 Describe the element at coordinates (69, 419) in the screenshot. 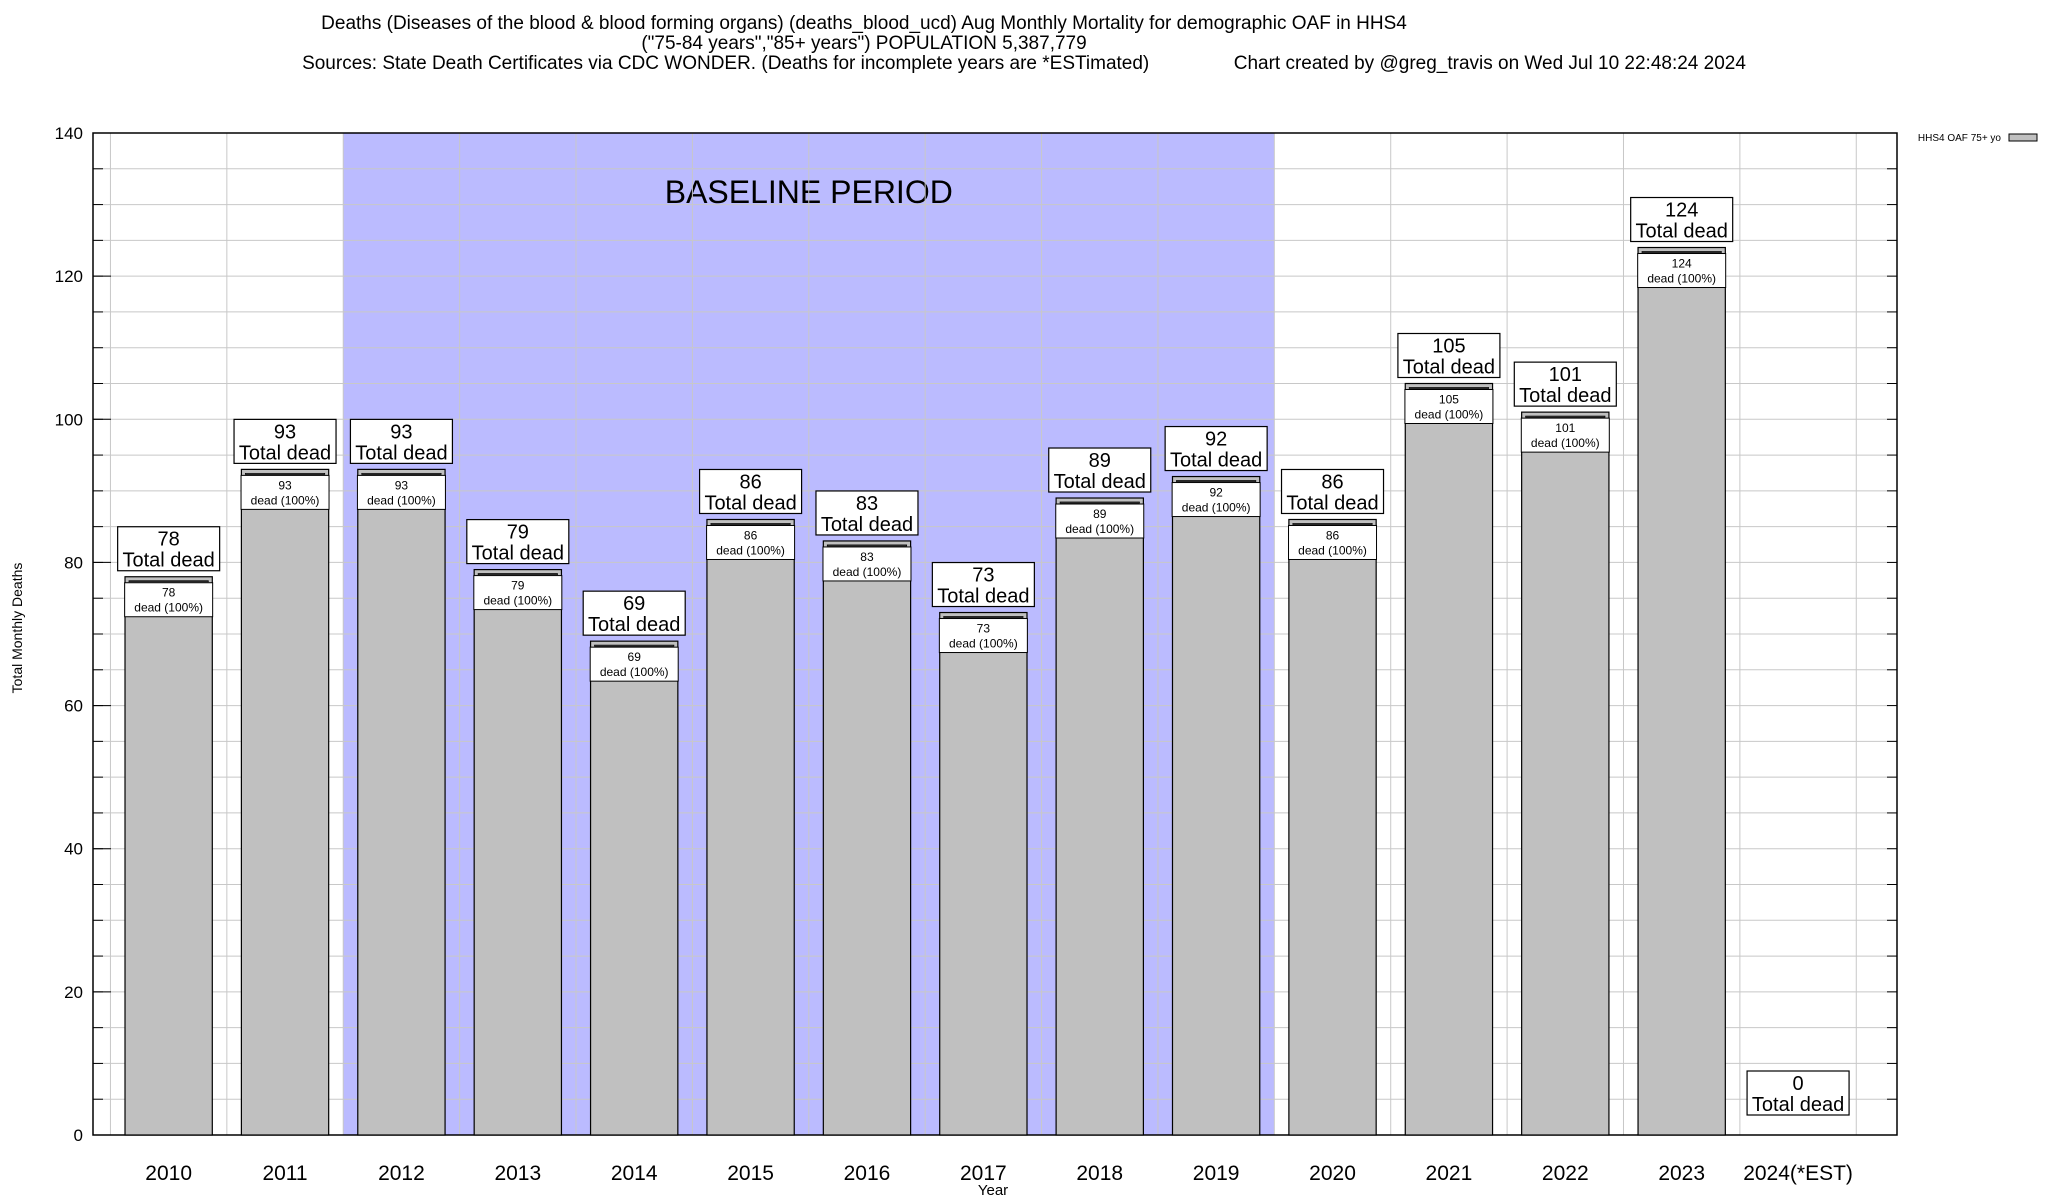

I see `y-tick-label: 100` at that location.